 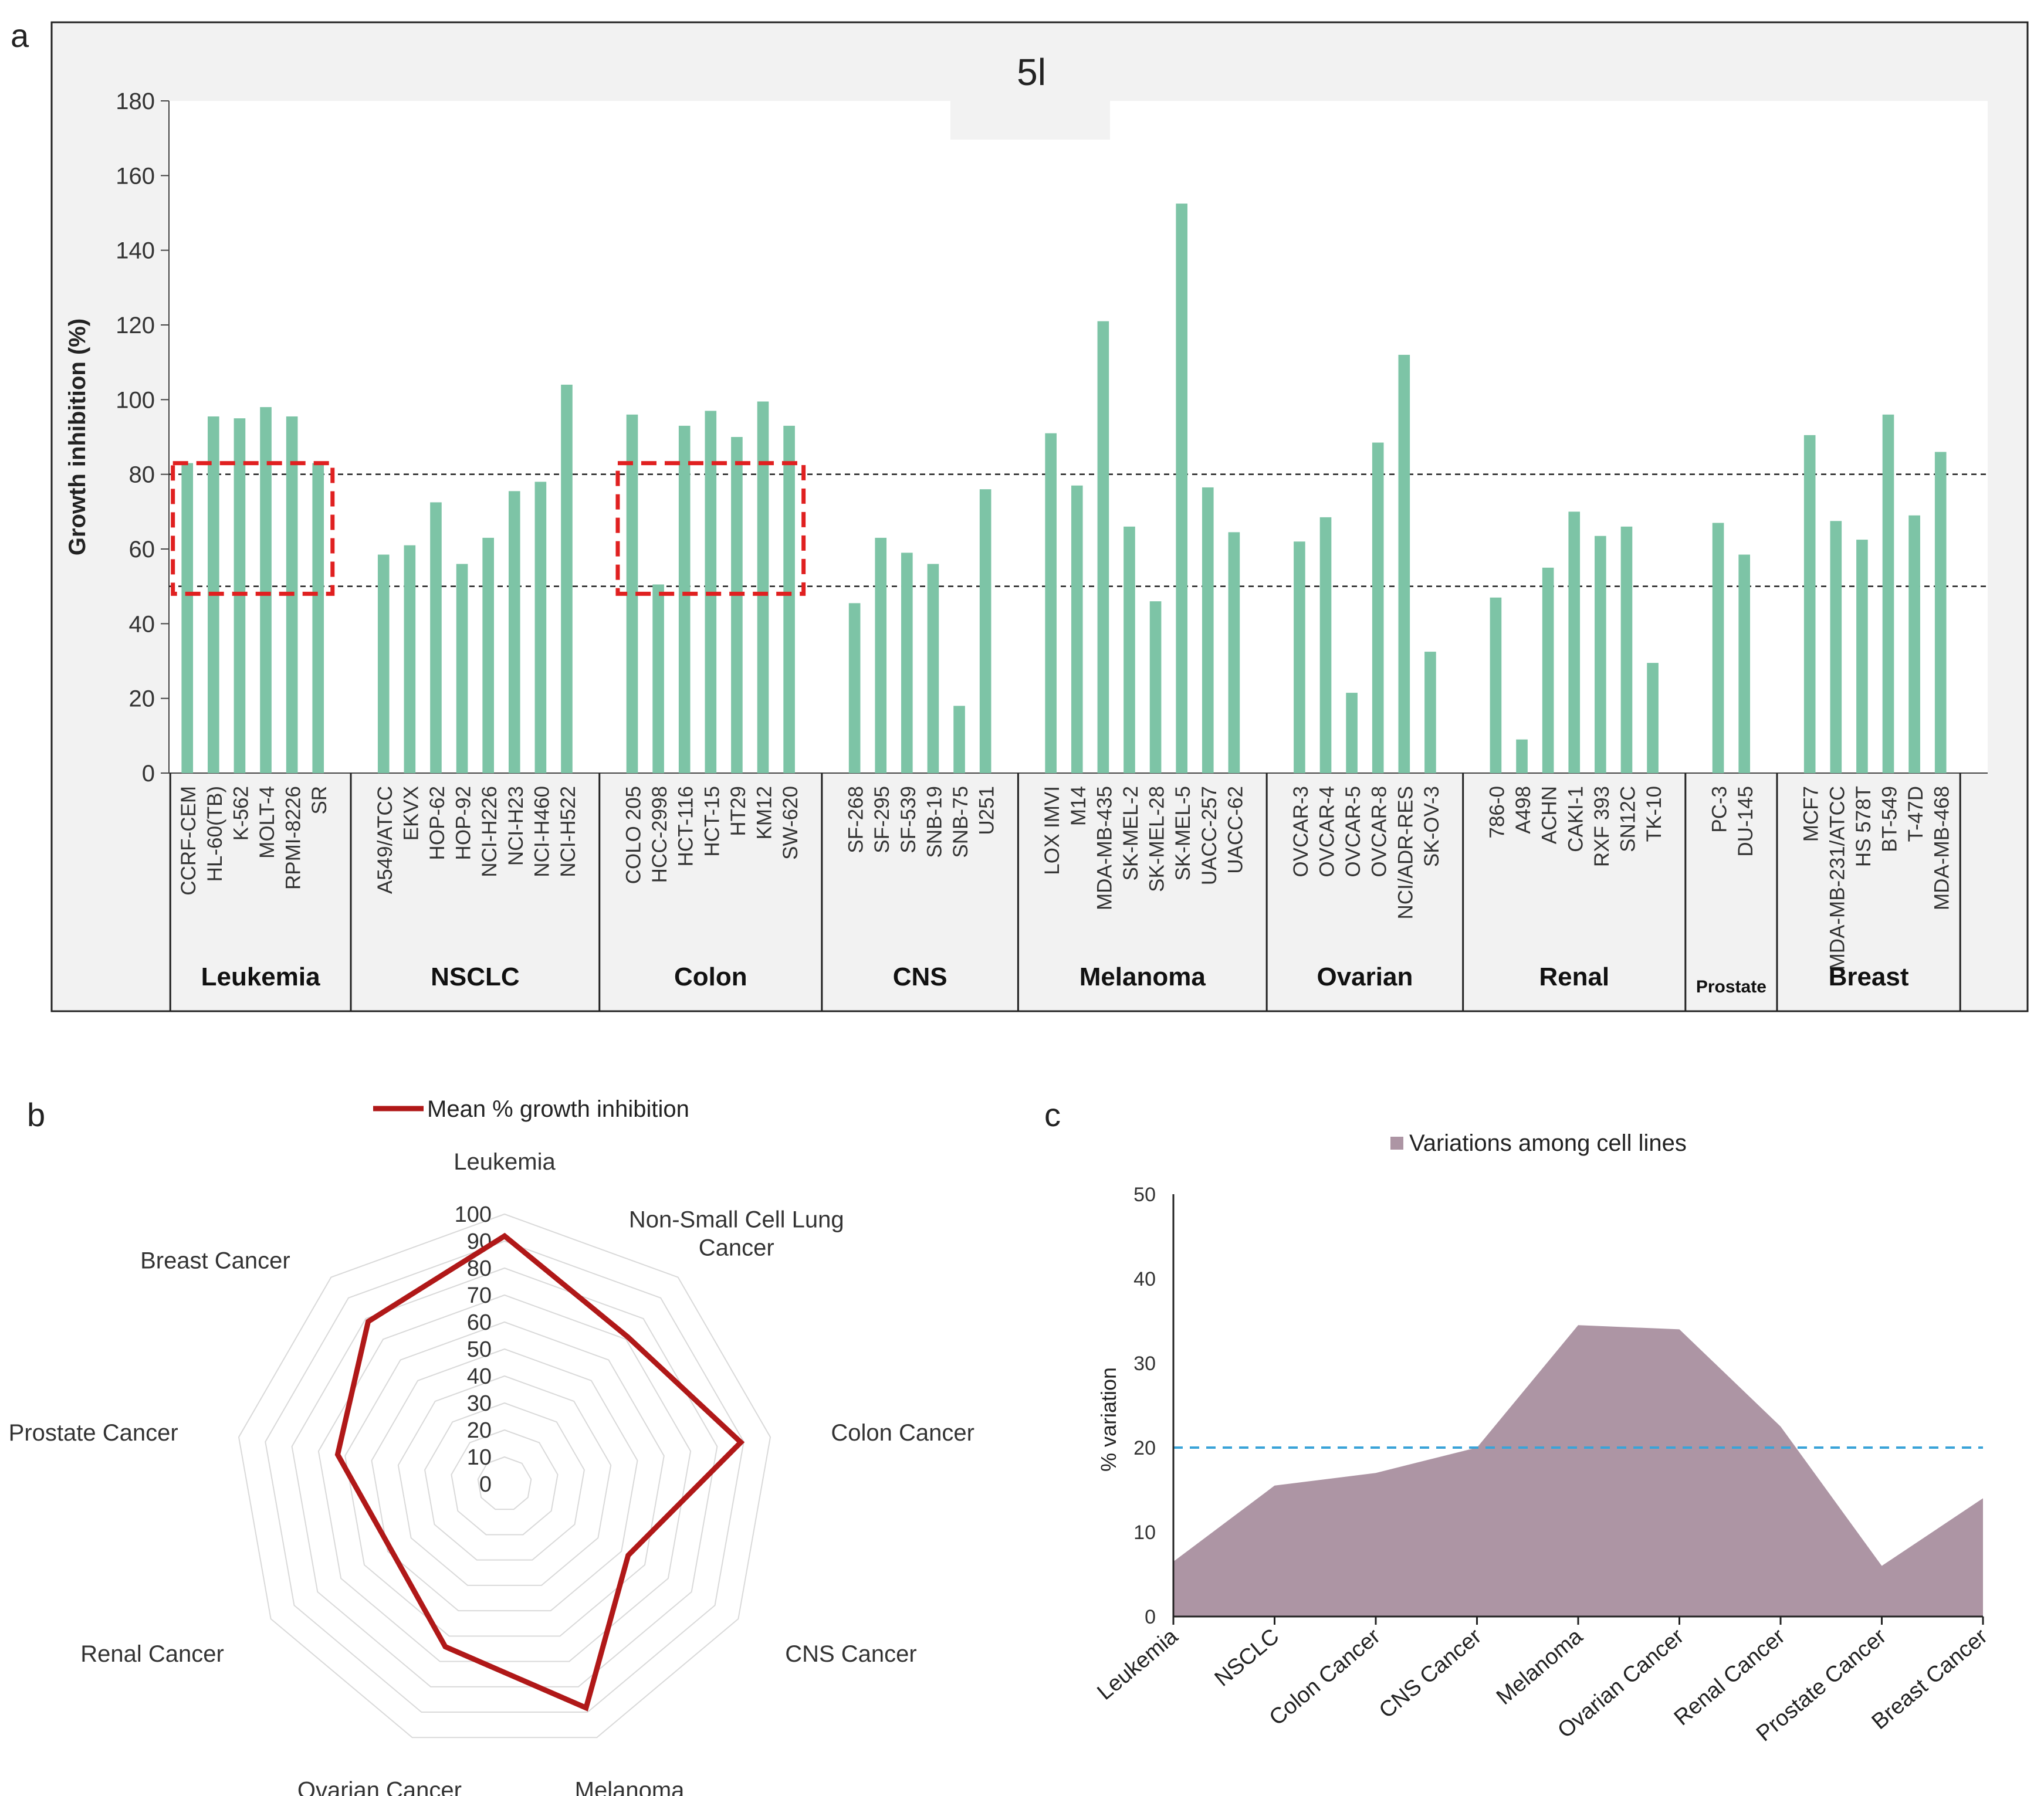 I want to click on x-tick-label: NSCLC, so click(x=1247, y=1658).